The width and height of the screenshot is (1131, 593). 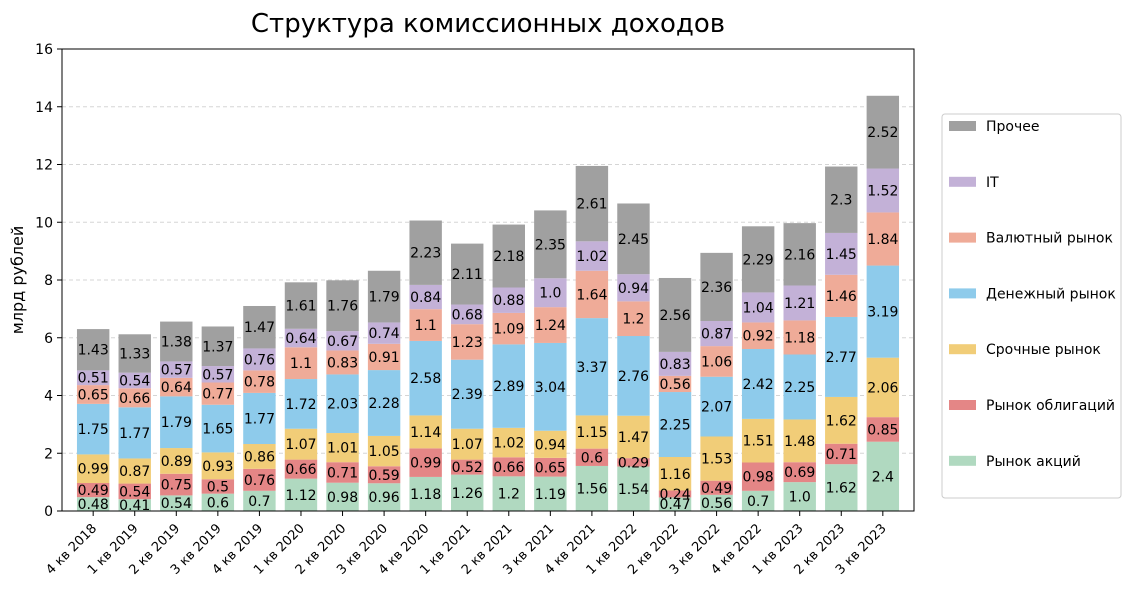 What do you see at coordinates (425, 464) in the screenshot?
I see `data-label: 0.99` at bounding box center [425, 464].